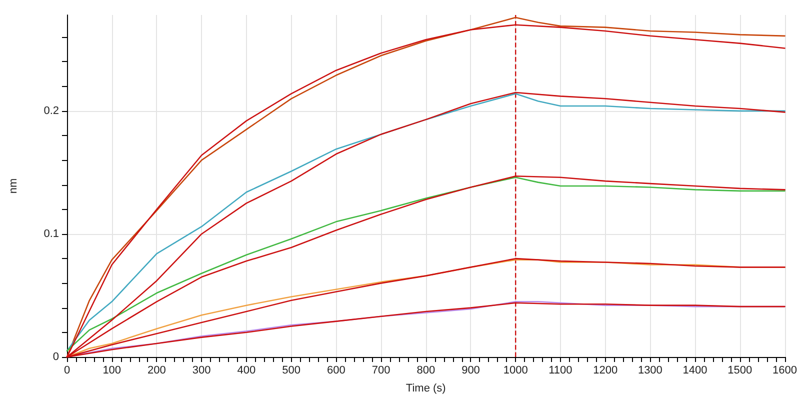  Describe the element at coordinates (695, 370) in the screenshot. I see `x-tick-label: 1400` at that location.